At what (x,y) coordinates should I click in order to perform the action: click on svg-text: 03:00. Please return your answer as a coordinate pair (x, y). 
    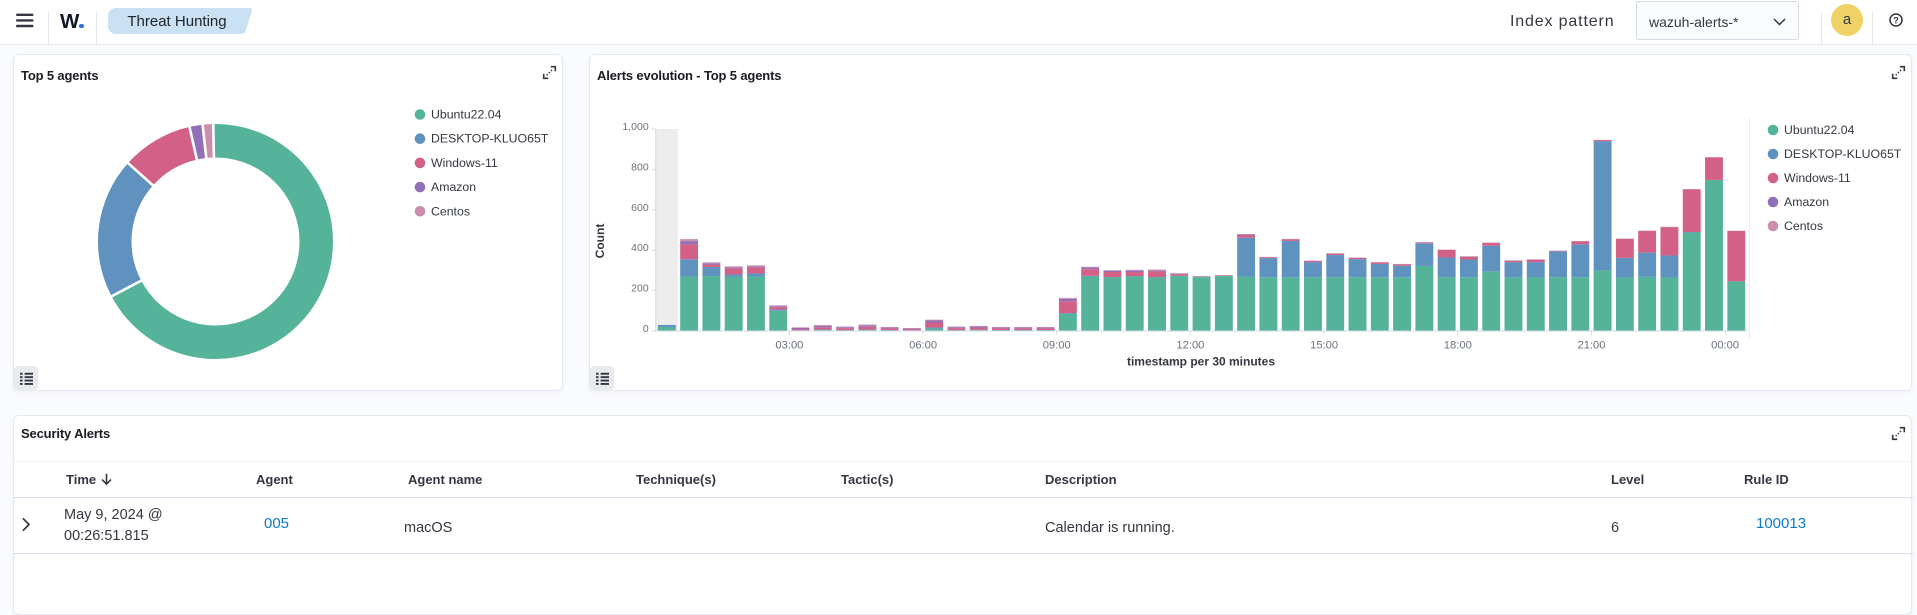
    Looking at the image, I should click on (789, 345).